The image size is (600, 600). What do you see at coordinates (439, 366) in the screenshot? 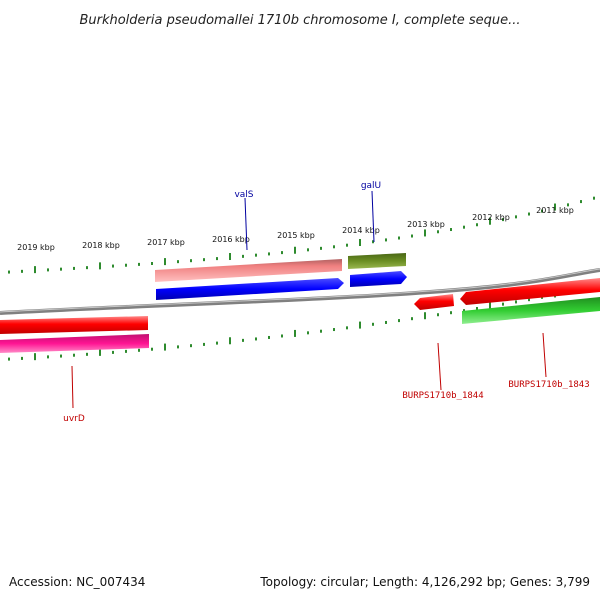
I see `BURPS1710b_1844-leader-line` at bounding box center [439, 366].